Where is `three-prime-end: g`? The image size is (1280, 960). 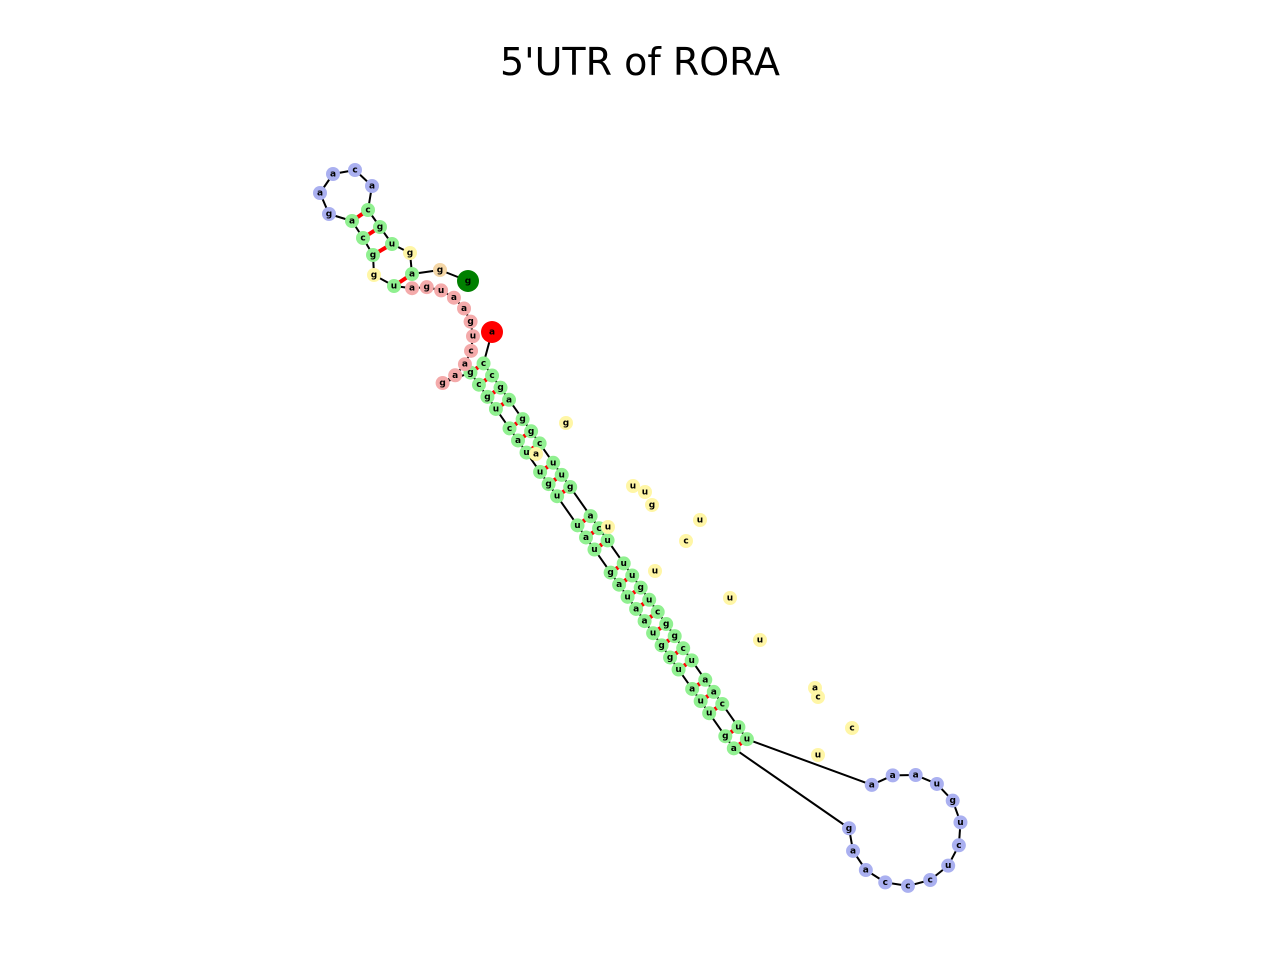 three-prime-end: g is located at coordinates (468, 281).